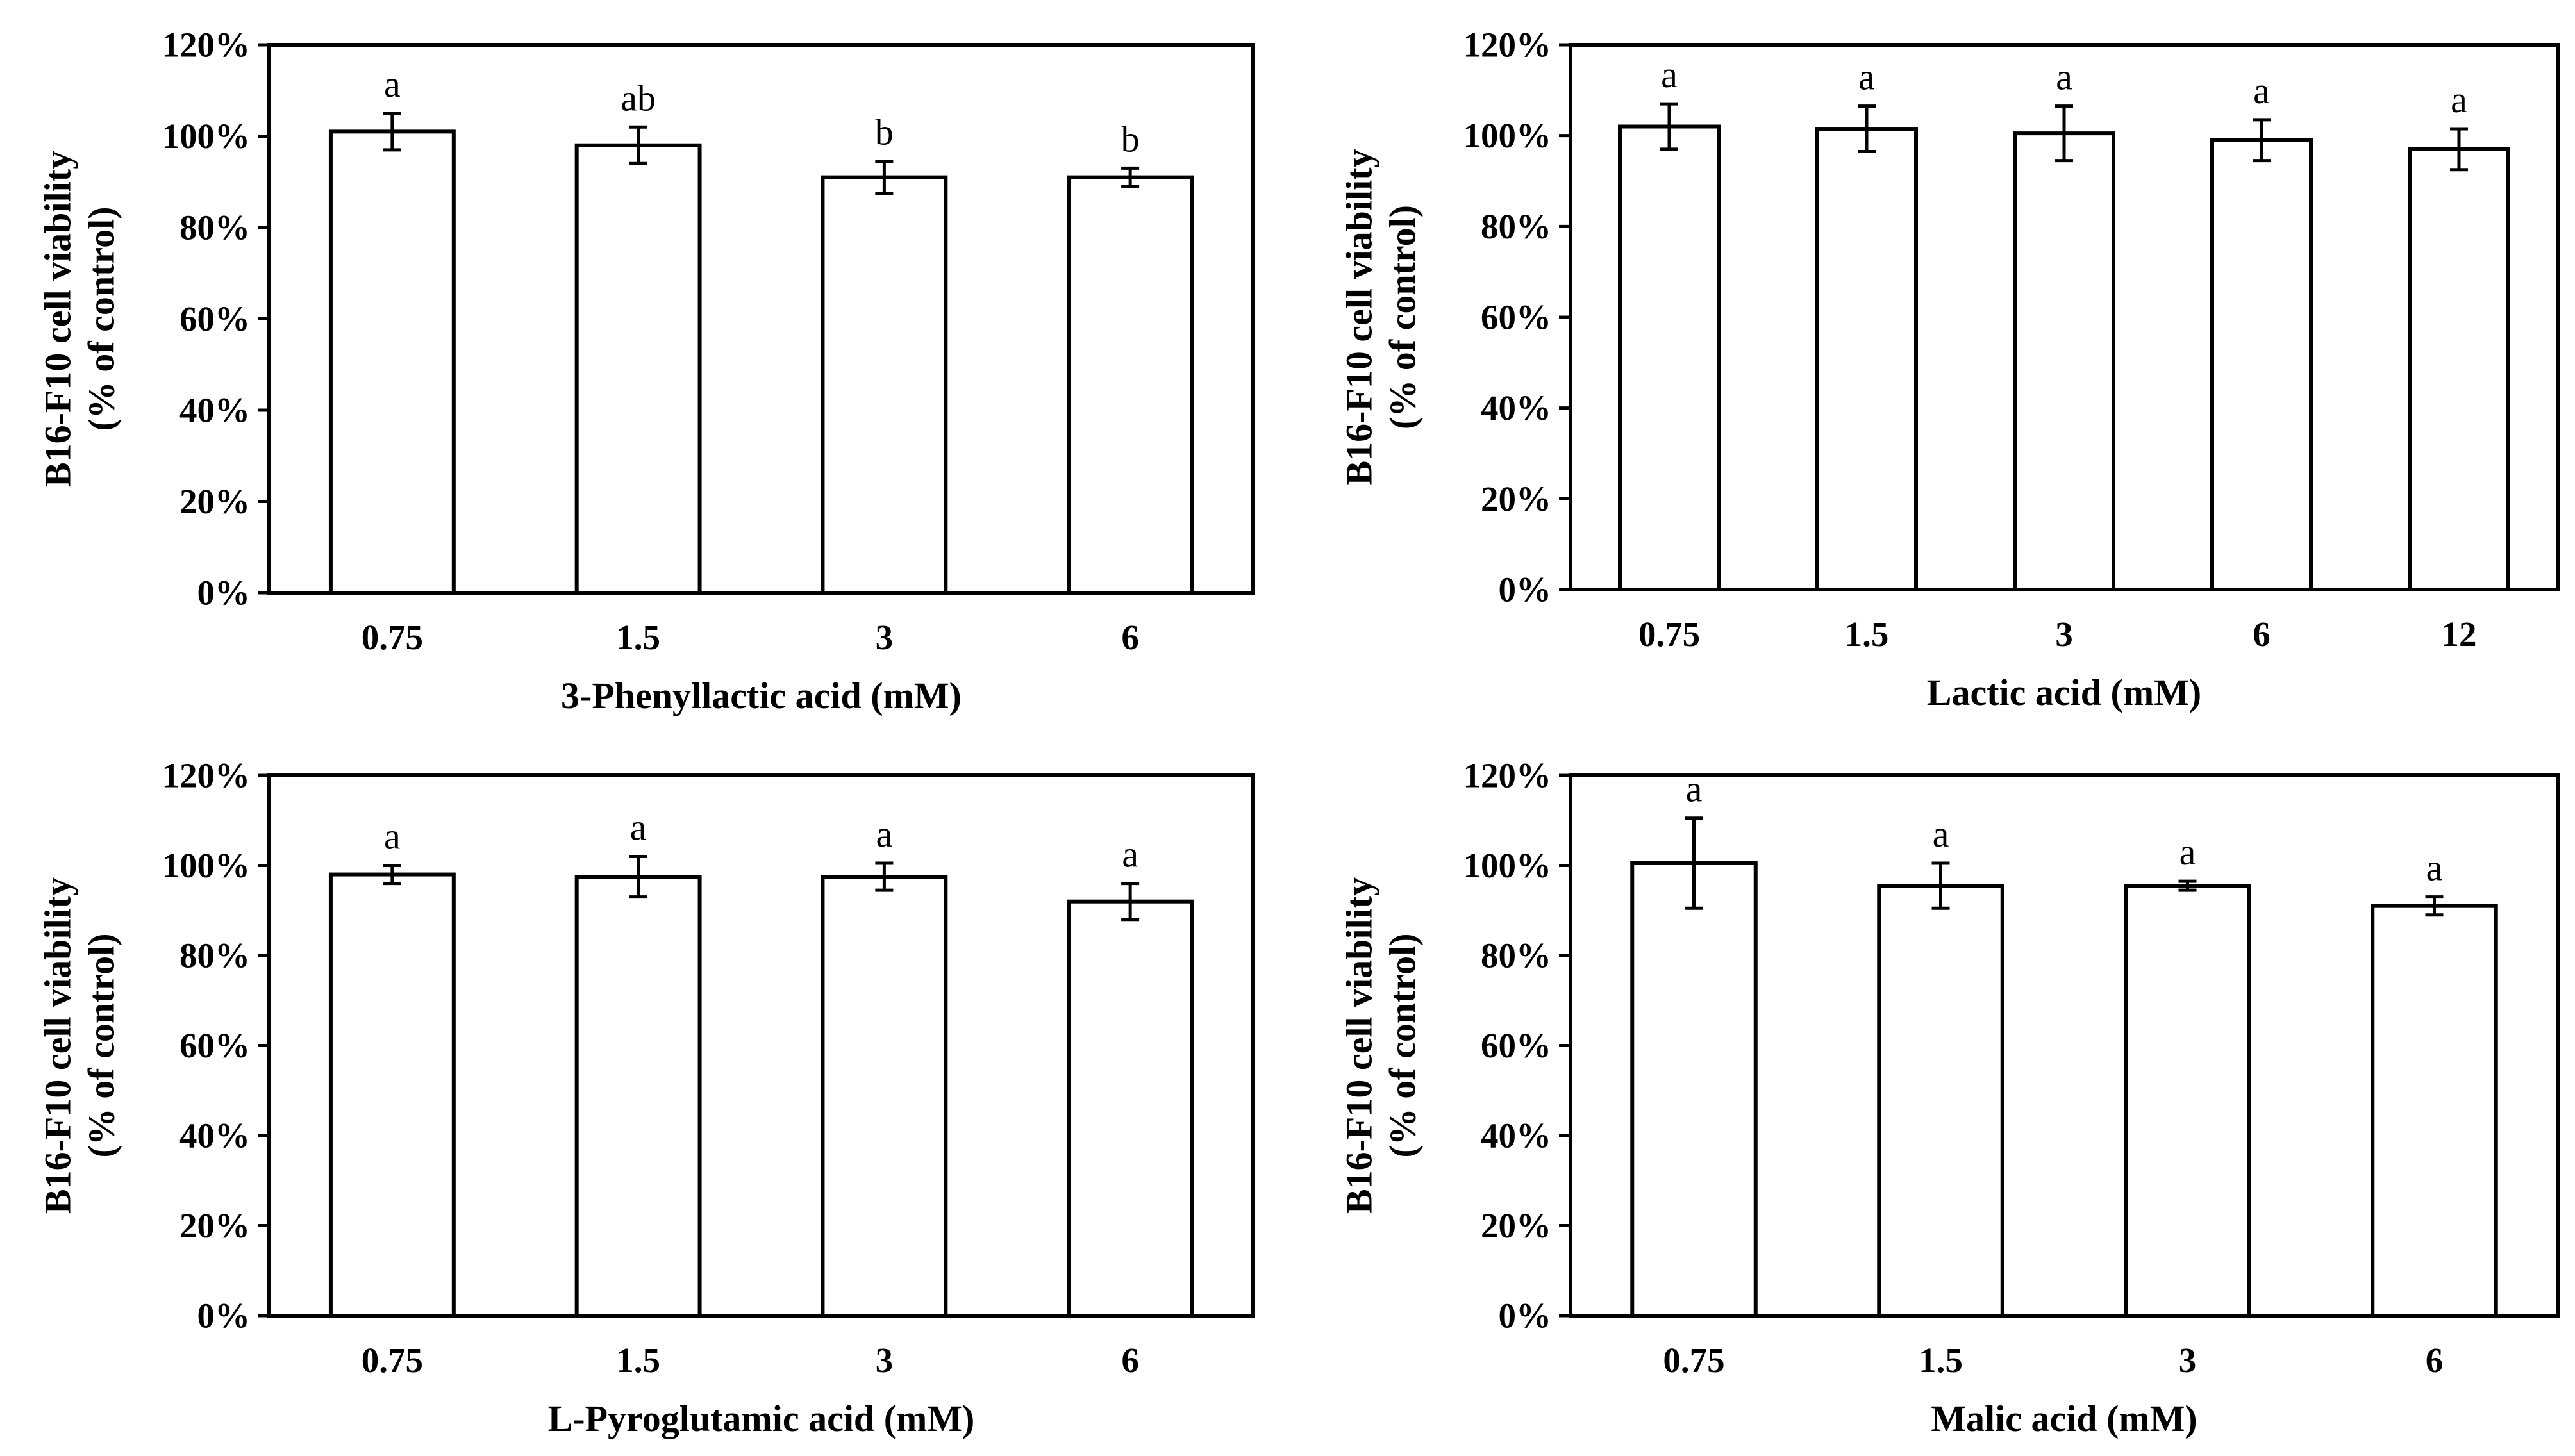 The height and width of the screenshot is (1456, 2575). What do you see at coordinates (2064, 693) in the screenshot?
I see `x-axis-title: Lactic acid (mM)` at bounding box center [2064, 693].